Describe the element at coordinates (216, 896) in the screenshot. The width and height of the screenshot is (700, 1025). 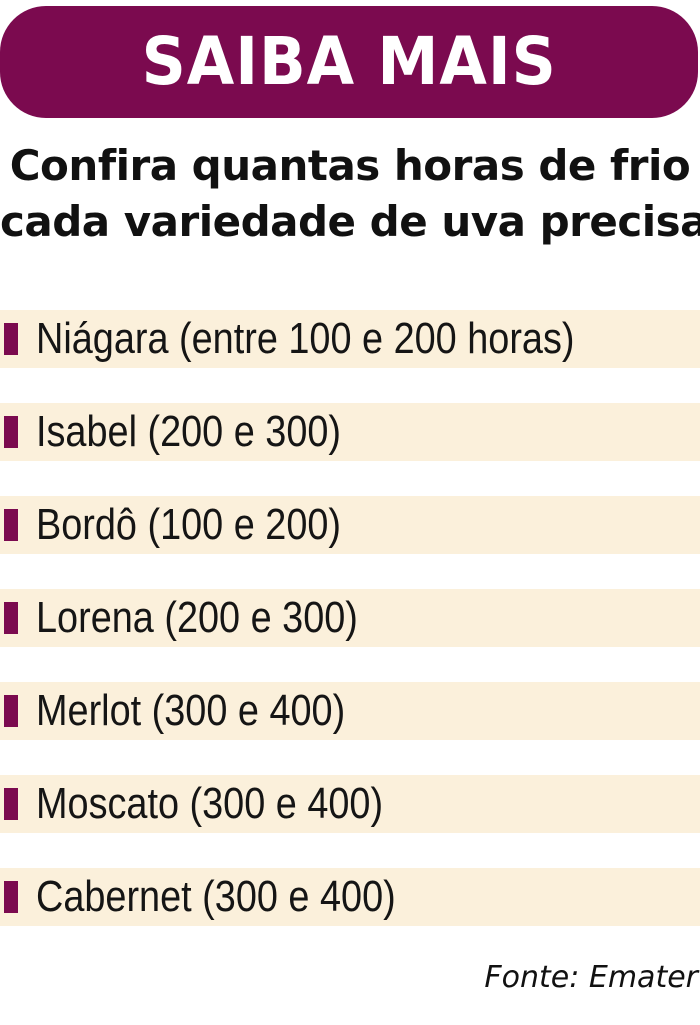
I see `list-item-label: Cabernet (300 e 400)` at that location.